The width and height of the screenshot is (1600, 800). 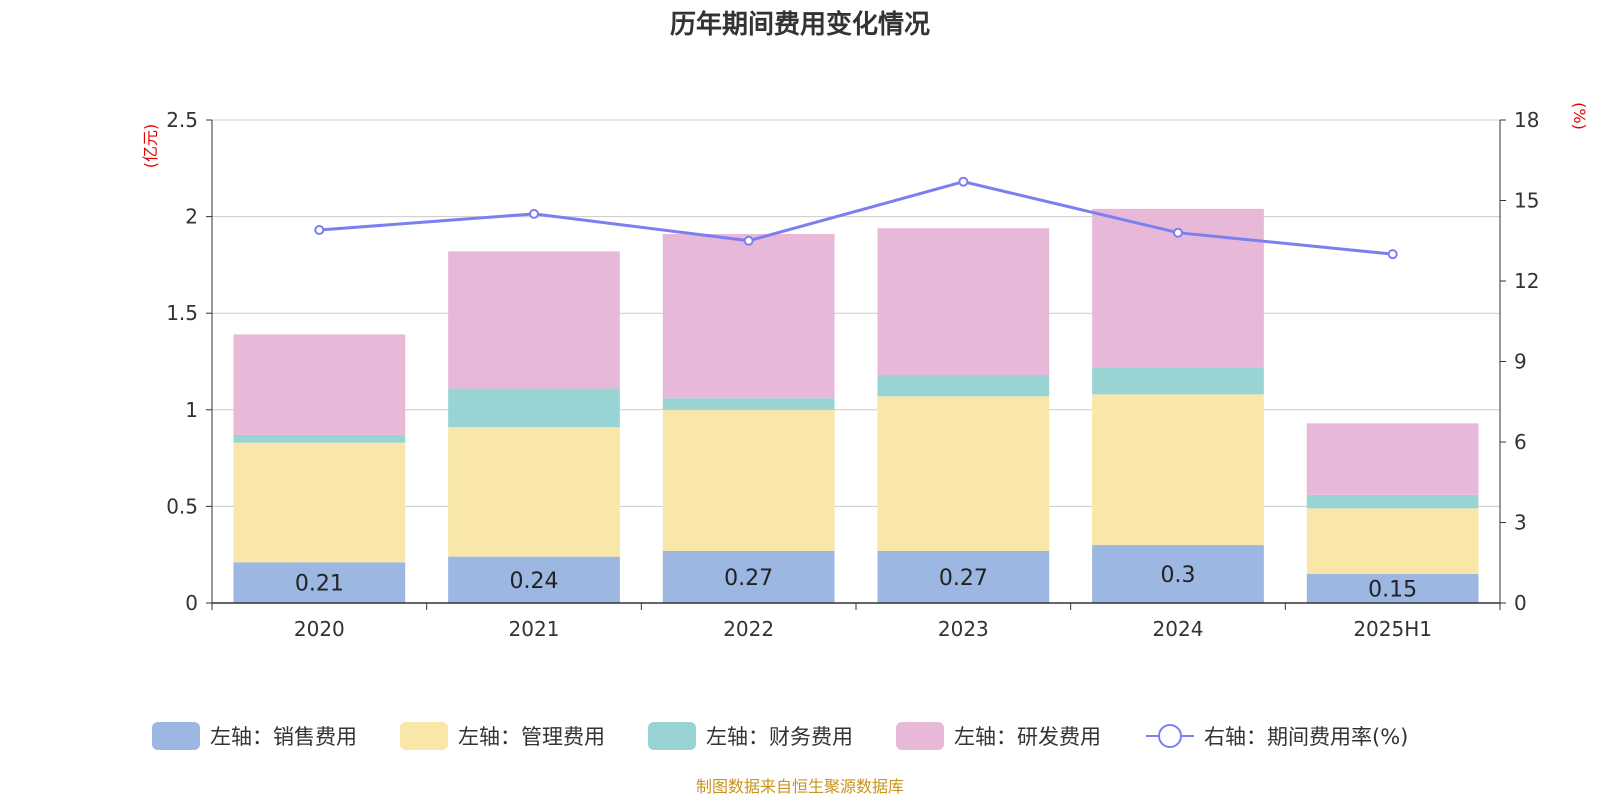 I want to click on x-axis-tick-label: 2021, so click(x=534, y=629).